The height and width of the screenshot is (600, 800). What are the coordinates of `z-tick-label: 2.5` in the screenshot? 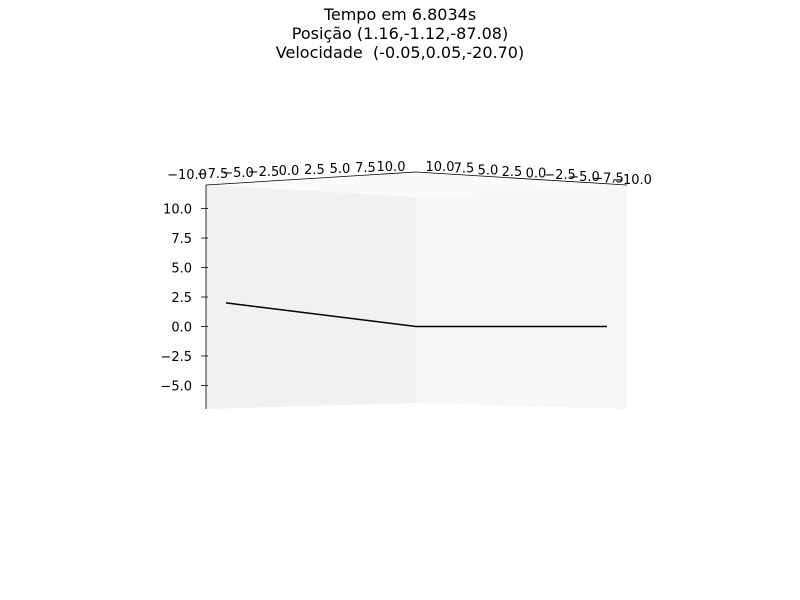 It's located at (181, 298).